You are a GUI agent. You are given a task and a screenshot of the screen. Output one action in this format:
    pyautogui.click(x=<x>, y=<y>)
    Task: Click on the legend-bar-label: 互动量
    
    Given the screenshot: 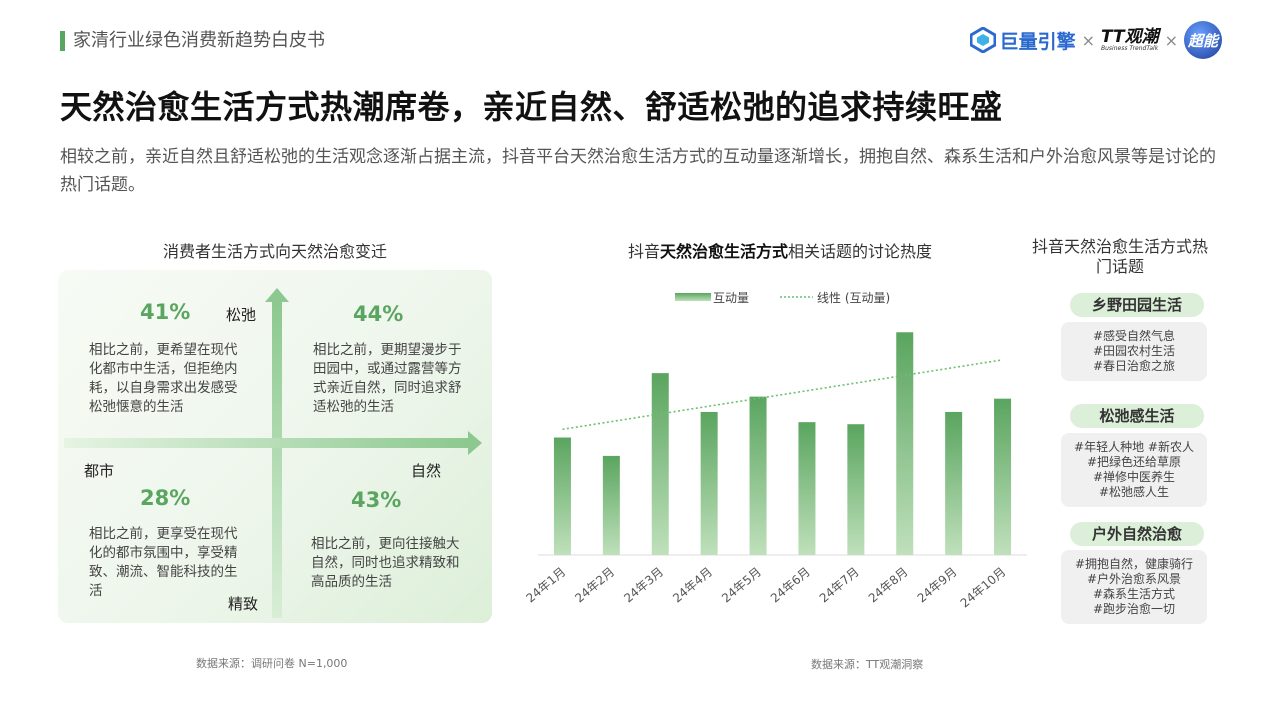 What is the action you would take?
    pyautogui.click(x=731, y=298)
    